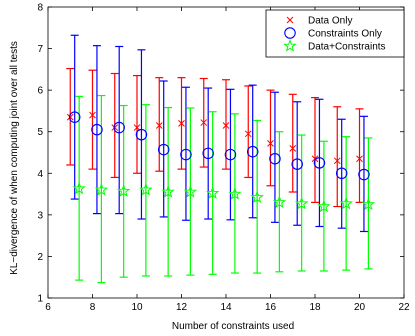 Image resolution: width=415 pixels, height=336 pixels. What do you see at coordinates (404, 307) in the screenshot?
I see `x-tick-label: 22` at bounding box center [404, 307].